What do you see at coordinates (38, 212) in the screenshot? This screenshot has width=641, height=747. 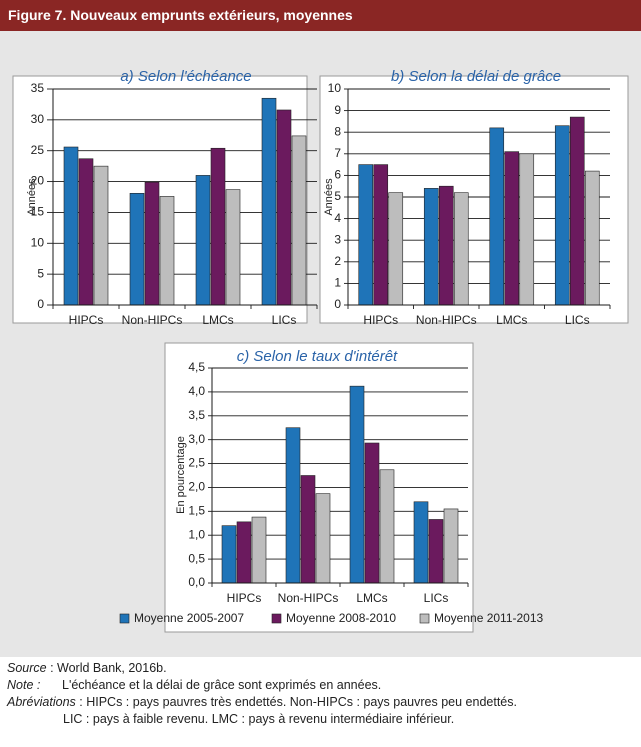 I see `y-tick-label: 15` at bounding box center [38, 212].